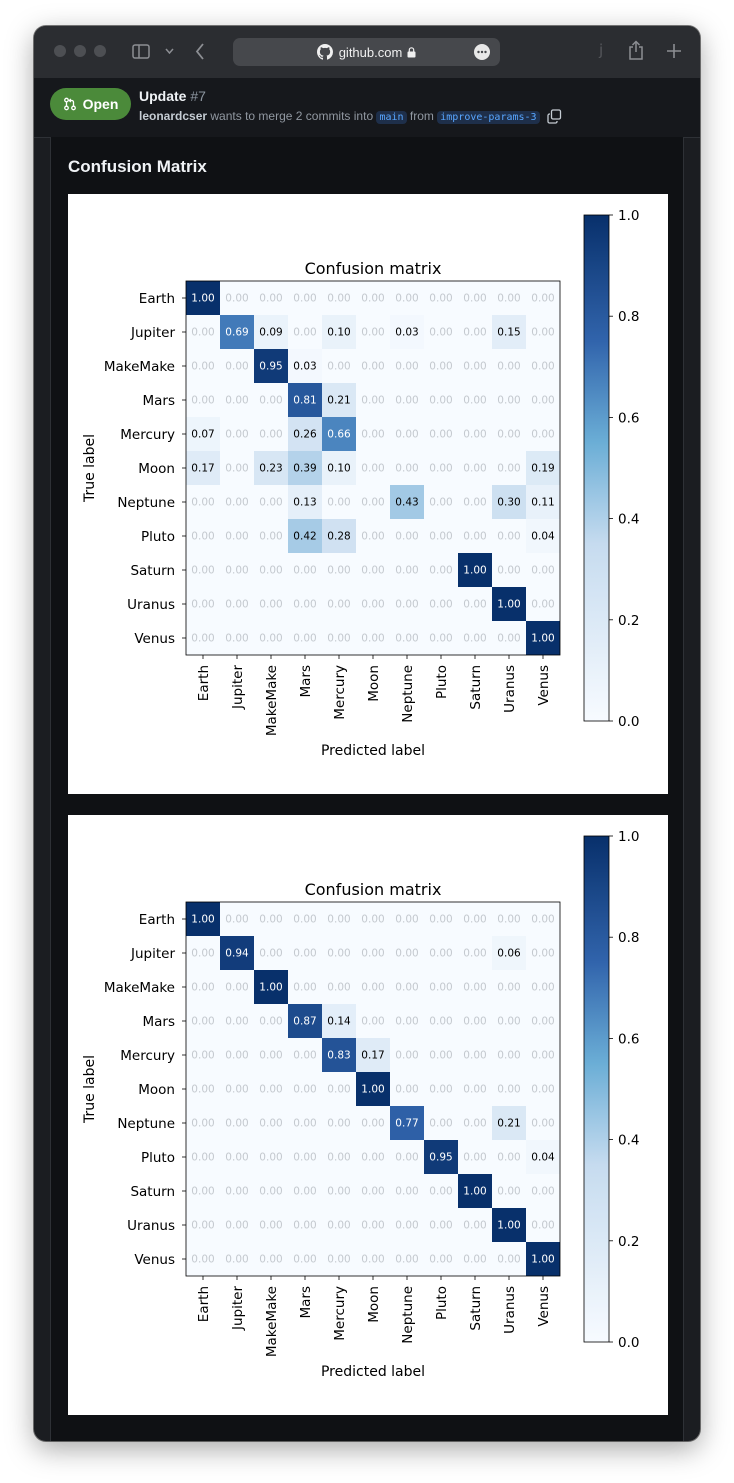 The height and width of the screenshot is (1483, 734). What do you see at coordinates (488, 117) in the screenshot?
I see `head-branch: improve-params-3` at bounding box center [488, 117].